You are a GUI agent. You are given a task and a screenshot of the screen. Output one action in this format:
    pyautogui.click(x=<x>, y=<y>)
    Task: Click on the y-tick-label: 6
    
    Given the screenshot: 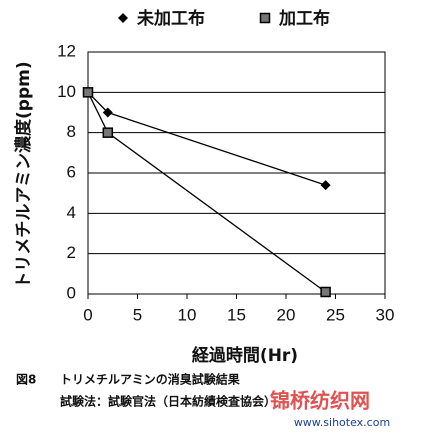 What is the action you would take?
    pyautogui.click(x=71, y=171)
    